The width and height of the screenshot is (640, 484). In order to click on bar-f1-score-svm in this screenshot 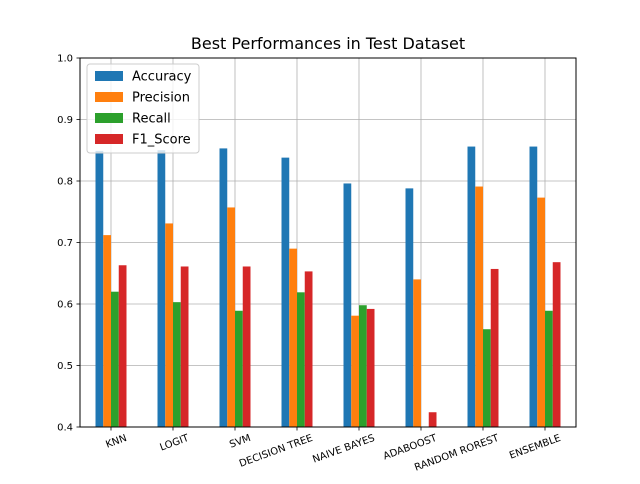, I will do `click(246, 346)`.